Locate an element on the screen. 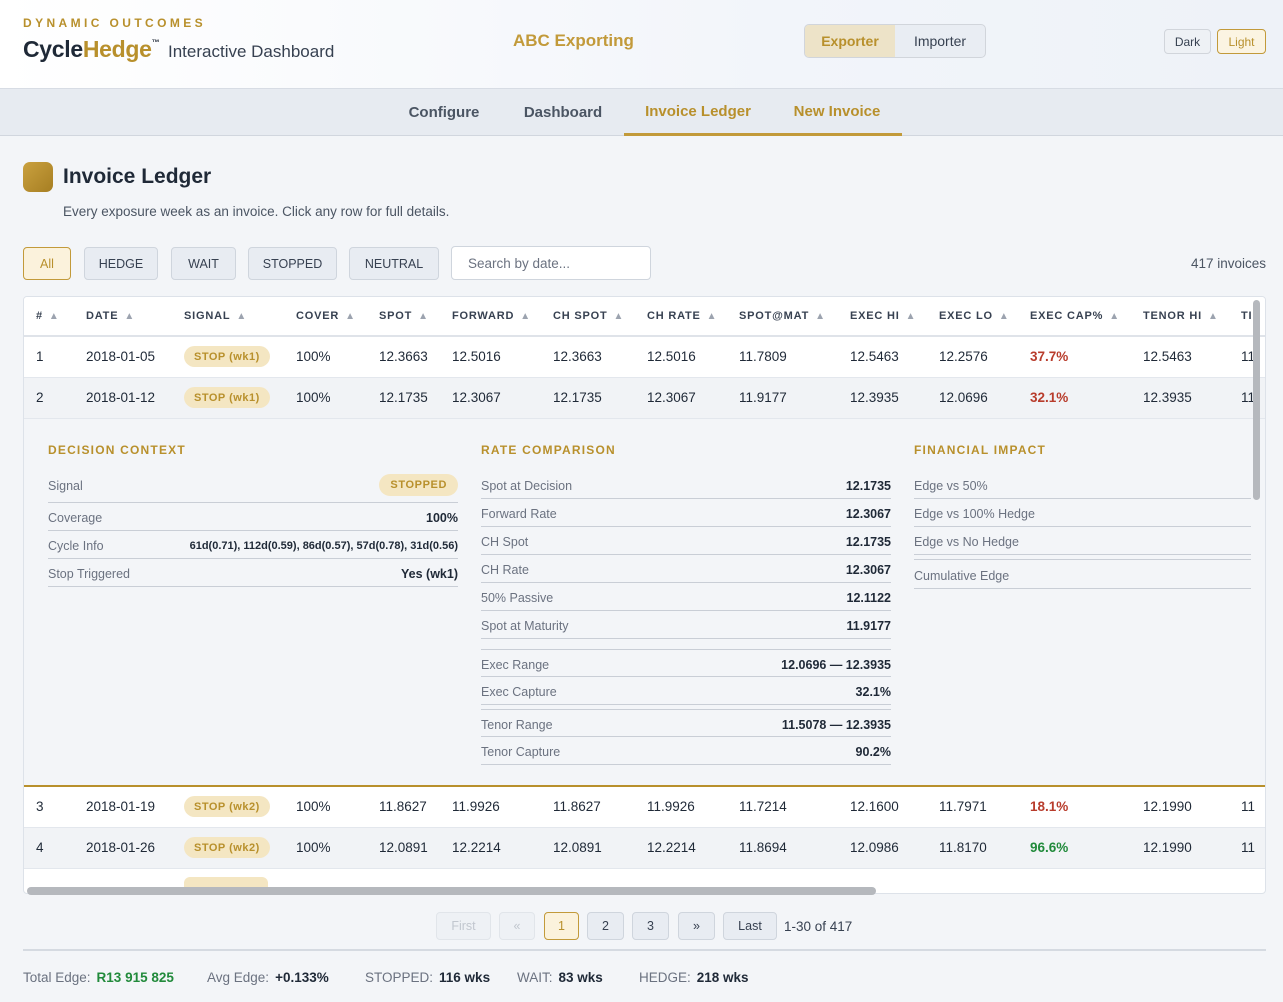 This screenshot has height=1002, width=1283. cell-tenor-hi: 12.5463 is located at coordinates (1167, 356).